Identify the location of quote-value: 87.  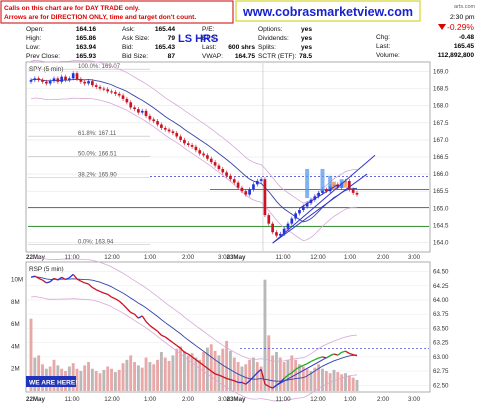
(172, 56).